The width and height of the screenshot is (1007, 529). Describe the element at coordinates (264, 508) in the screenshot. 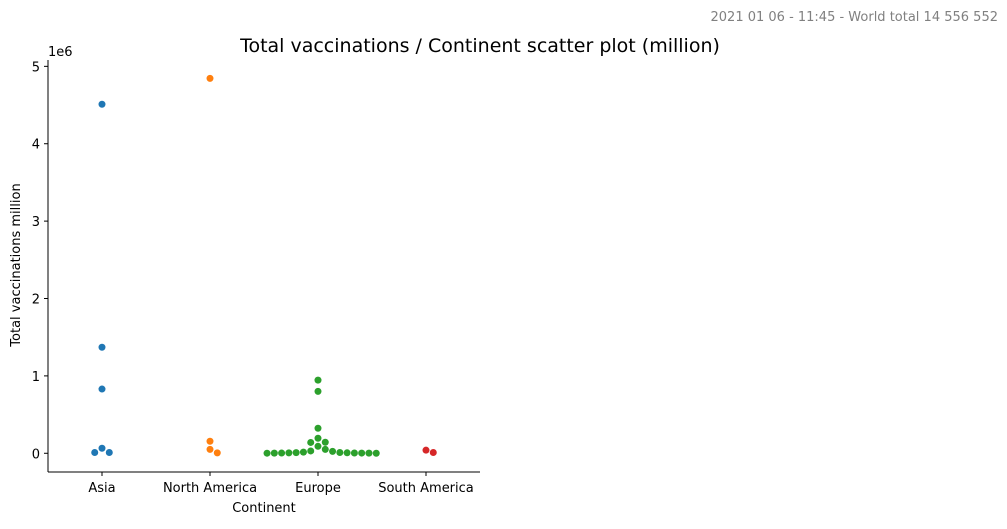

I see `x-axis-label: Continent` at that location.